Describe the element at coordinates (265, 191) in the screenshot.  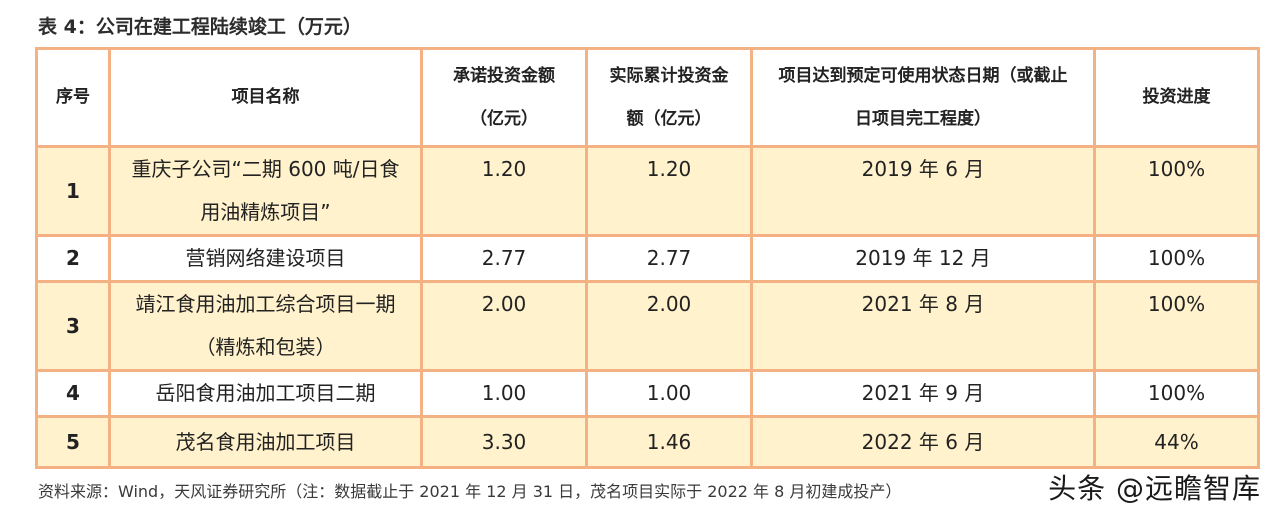
I see `row-project-name: 重庆子公司“二期 600 吨/日食 用油精炼项目”` at that location.